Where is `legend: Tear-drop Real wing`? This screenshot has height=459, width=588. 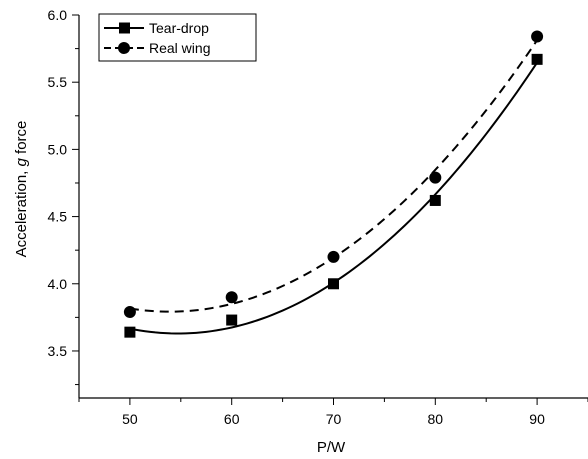 legend: Tear-drop Real wing is located at coordinates (177, 37).